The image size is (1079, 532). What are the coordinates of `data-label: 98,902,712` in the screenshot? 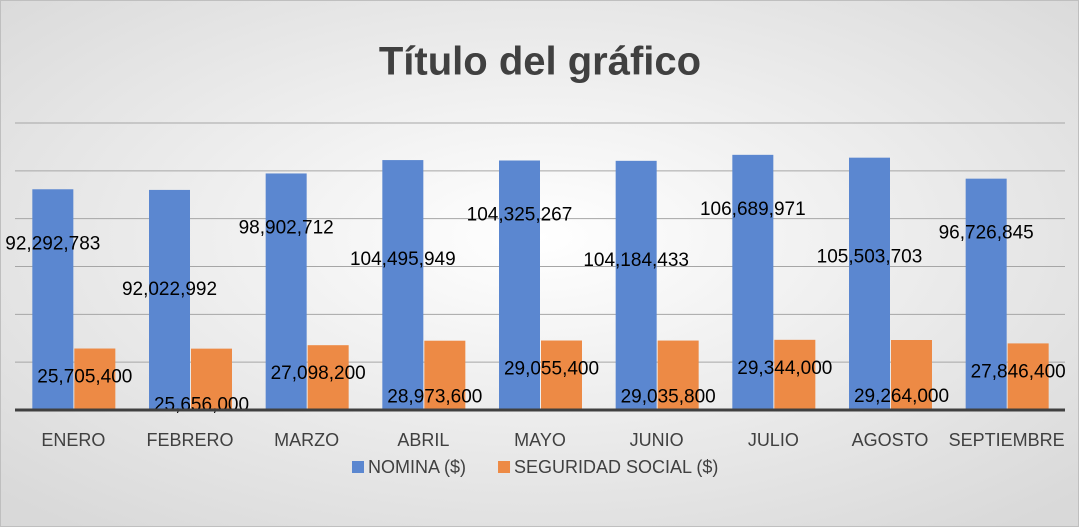 It's located at (286, 227).